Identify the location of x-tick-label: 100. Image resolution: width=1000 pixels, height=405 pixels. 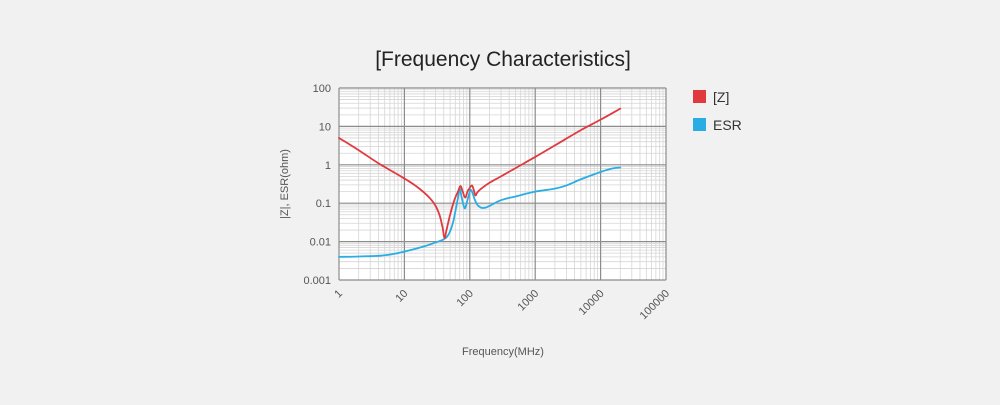
(464, 298).